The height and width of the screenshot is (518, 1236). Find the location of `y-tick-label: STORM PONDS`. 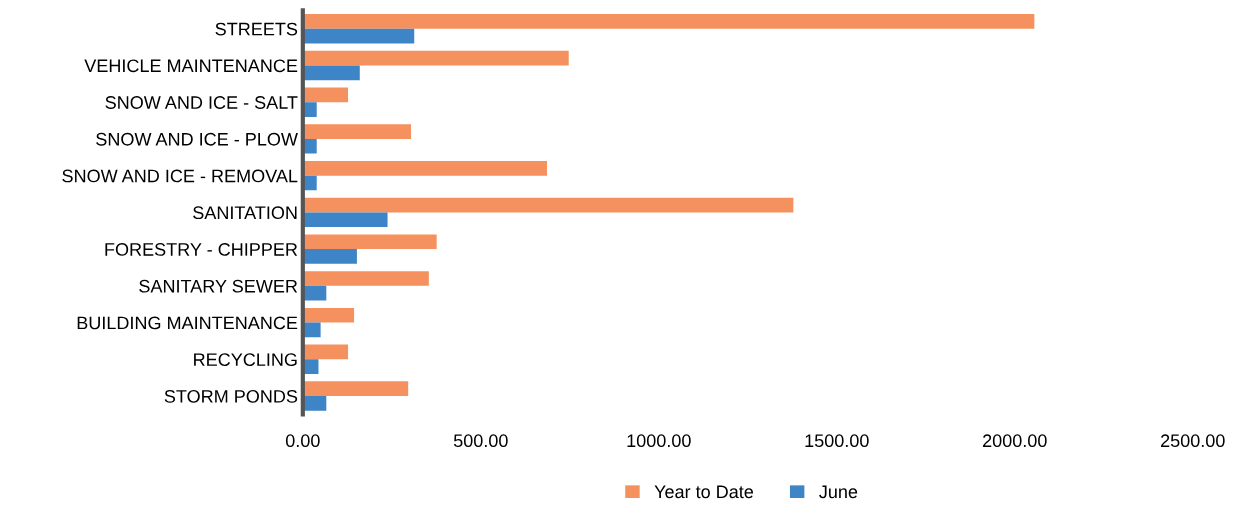

y-tick-label: STORM PONDS is located at coordinates (231, 396).